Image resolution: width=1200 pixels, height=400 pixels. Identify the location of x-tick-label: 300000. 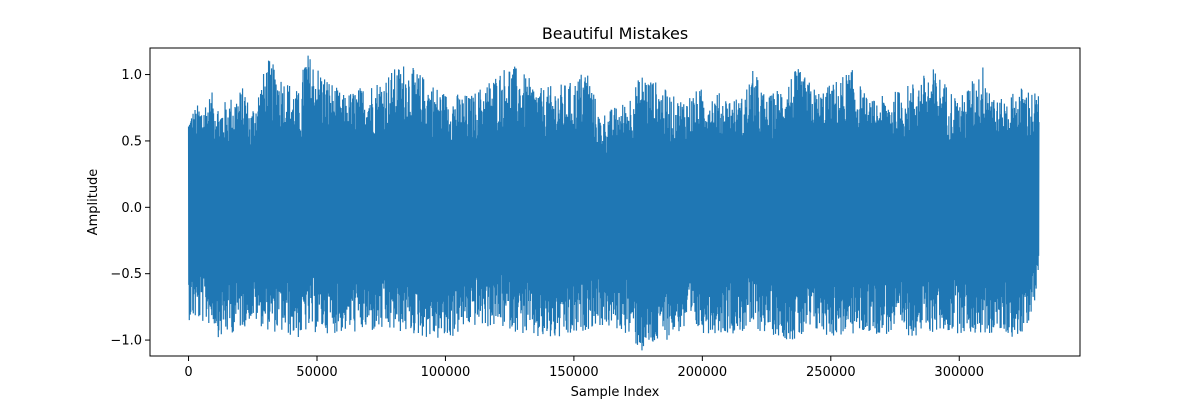
(959, 372).